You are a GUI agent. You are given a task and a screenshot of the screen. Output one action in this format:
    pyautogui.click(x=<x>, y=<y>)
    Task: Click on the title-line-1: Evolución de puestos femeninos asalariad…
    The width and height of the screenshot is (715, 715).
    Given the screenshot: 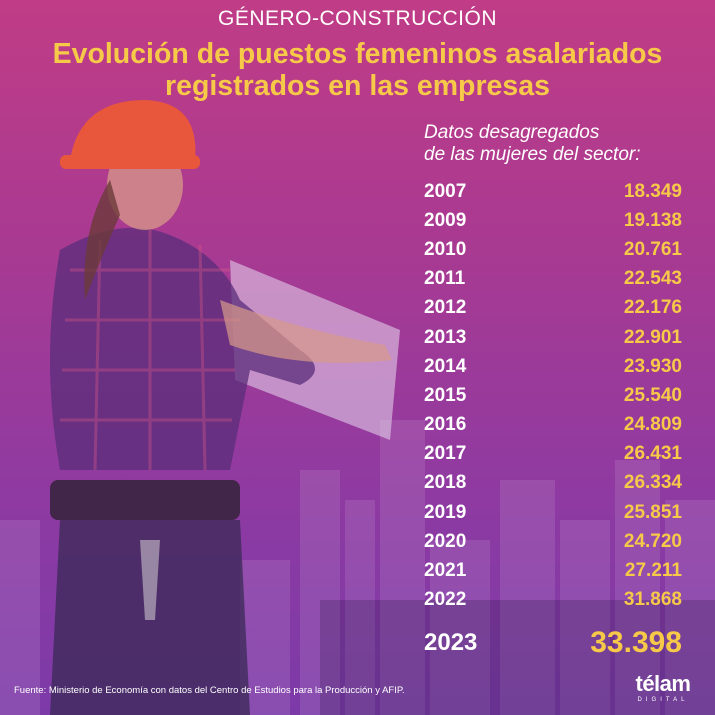 What is the action you would take?
    pyautogui.click(x=357, y=54)
    